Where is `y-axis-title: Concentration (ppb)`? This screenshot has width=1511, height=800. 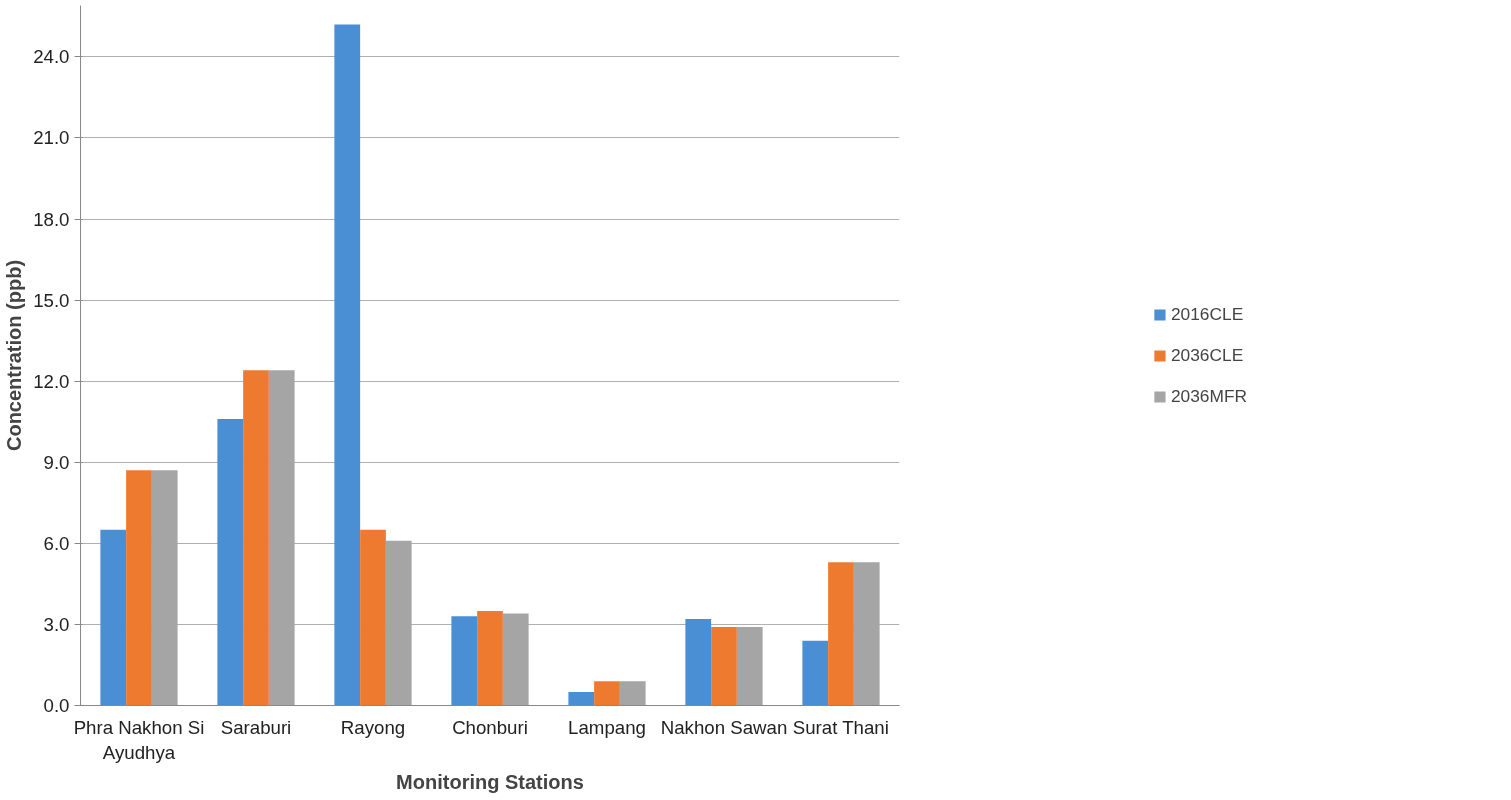 y-axis-title: Concentration (ppb) is located at coordinates (14, 355).